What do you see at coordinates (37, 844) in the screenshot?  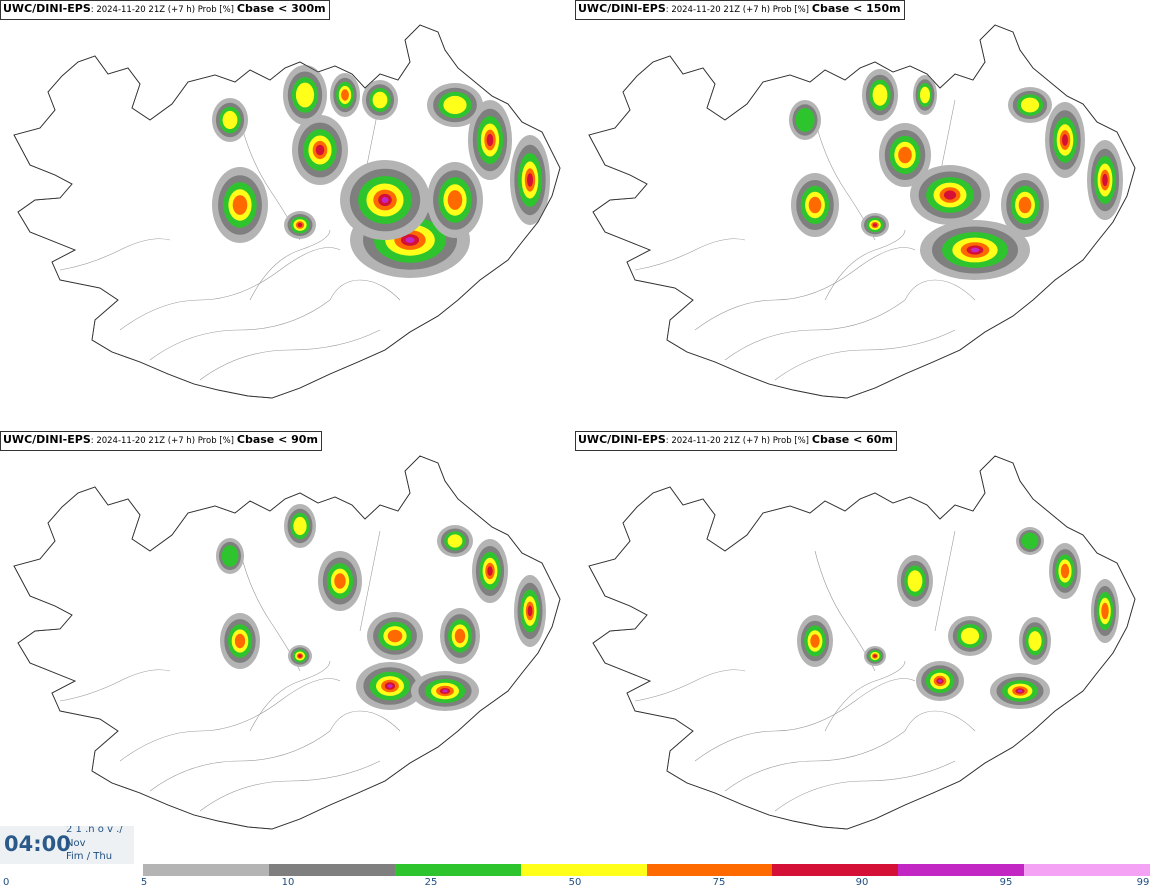 I see `valid-time-clock: 04:00` at bounding box center [37, 844].